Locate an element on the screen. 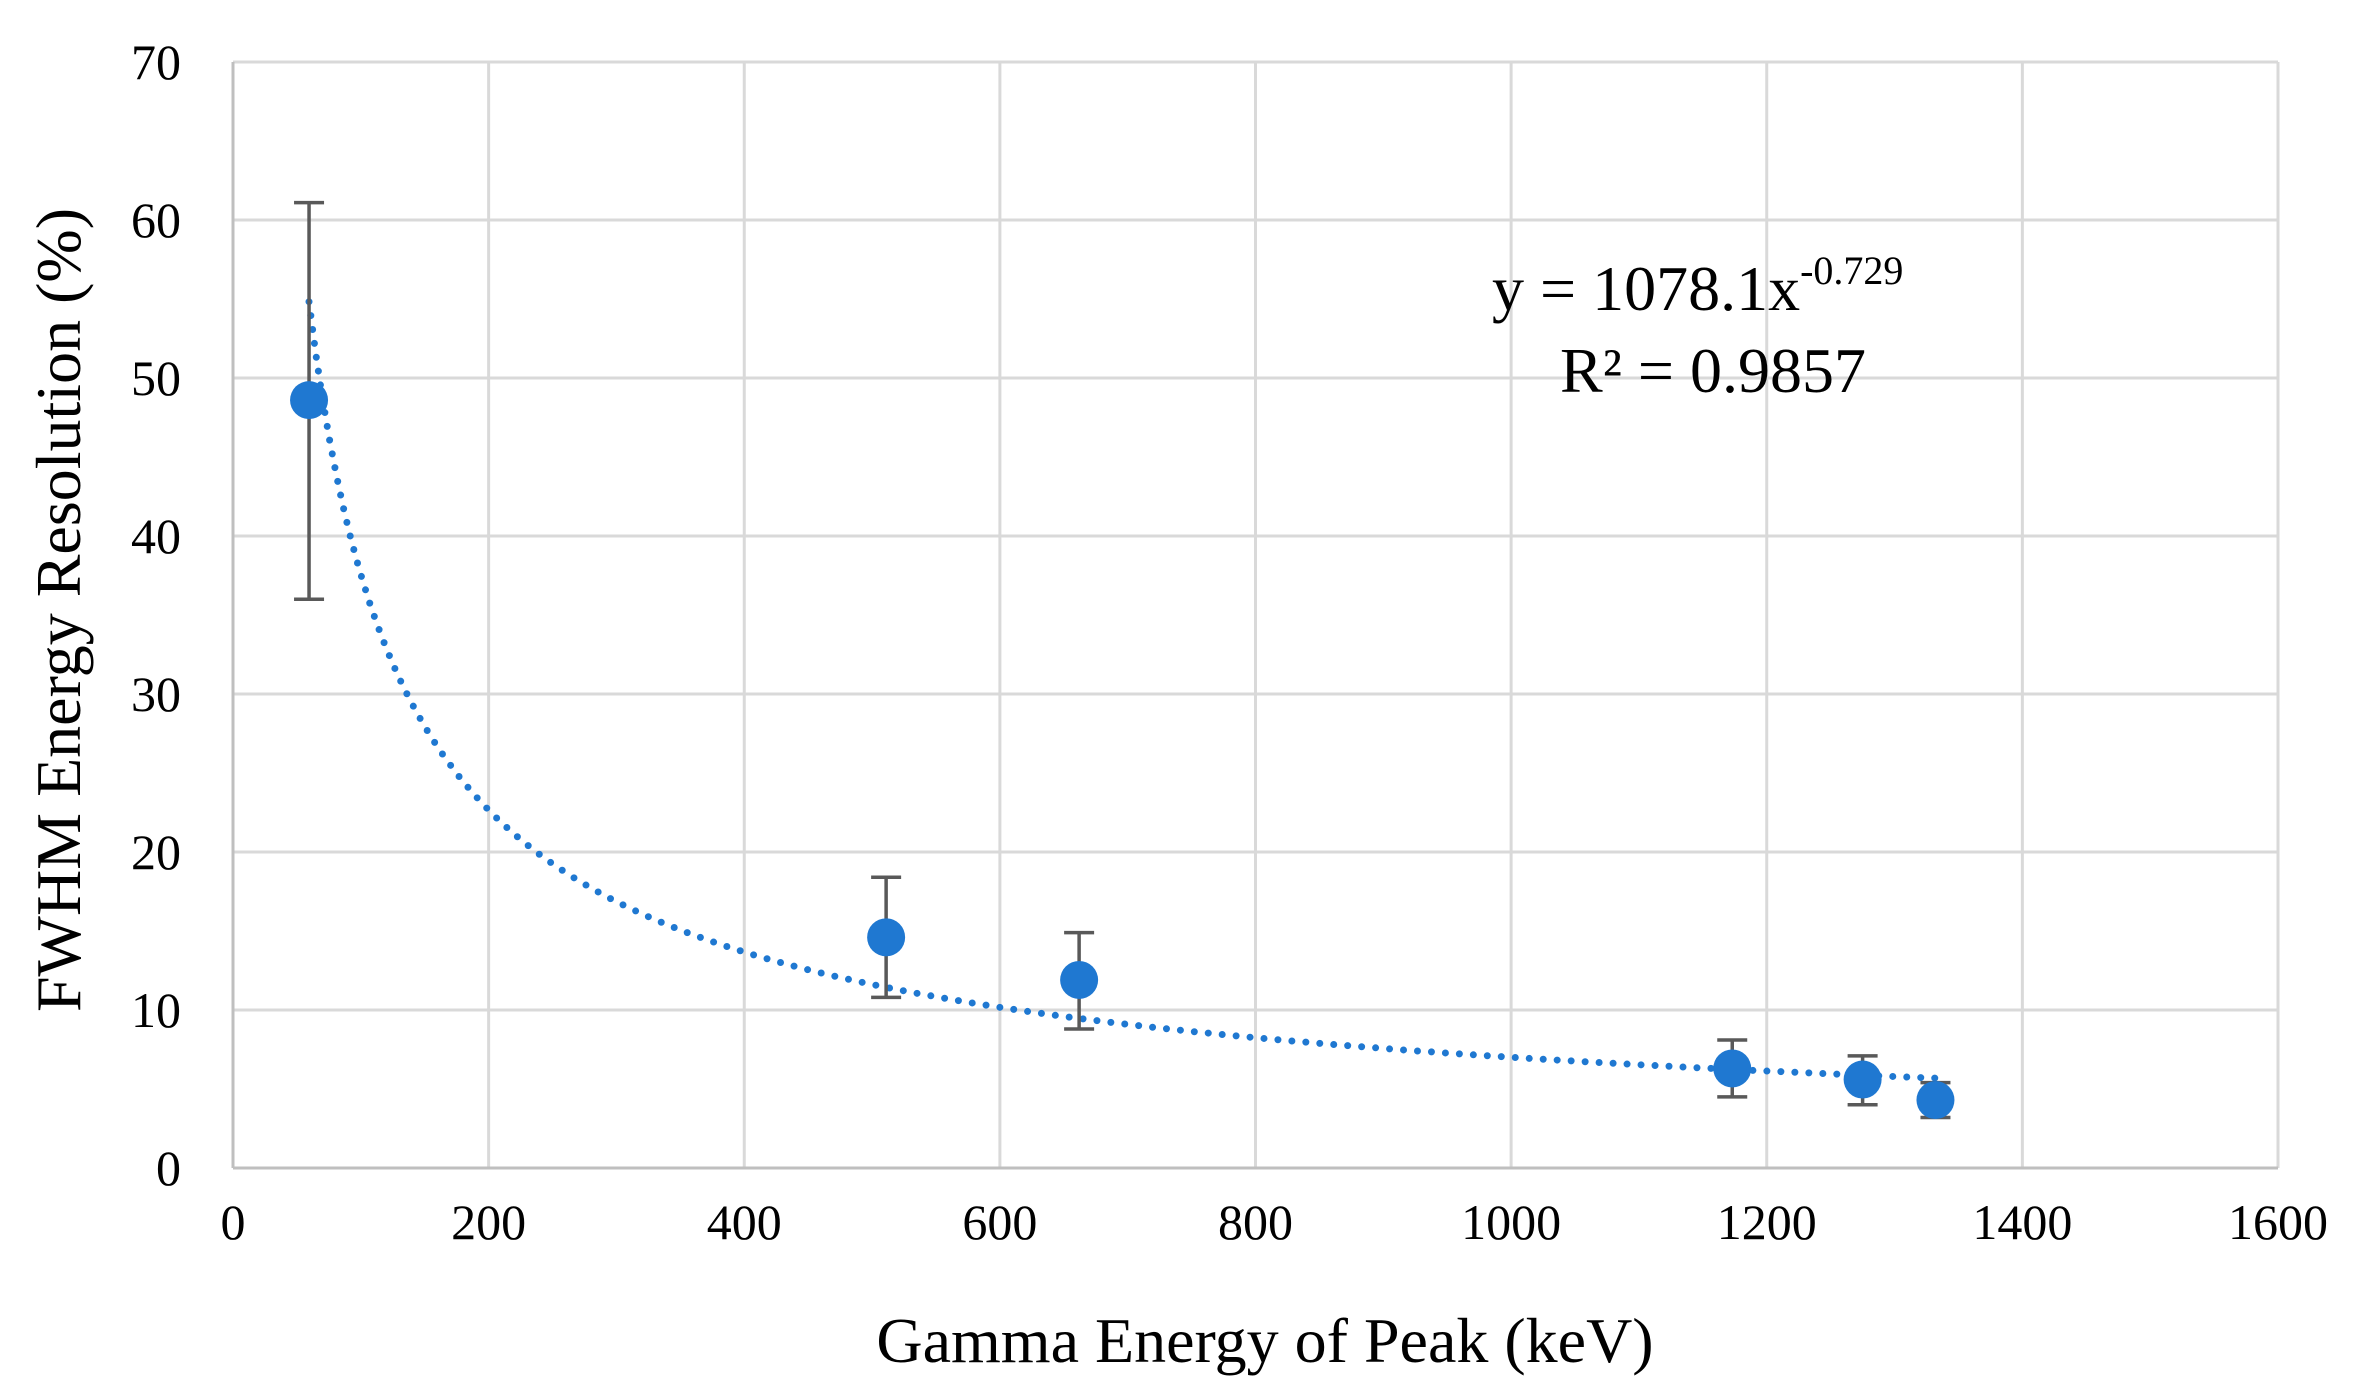 The height and width of the screenshot is (1393, 2366). trendline-equation: y = 1078.1x-0.729 is located at coordinates (1697, 286).